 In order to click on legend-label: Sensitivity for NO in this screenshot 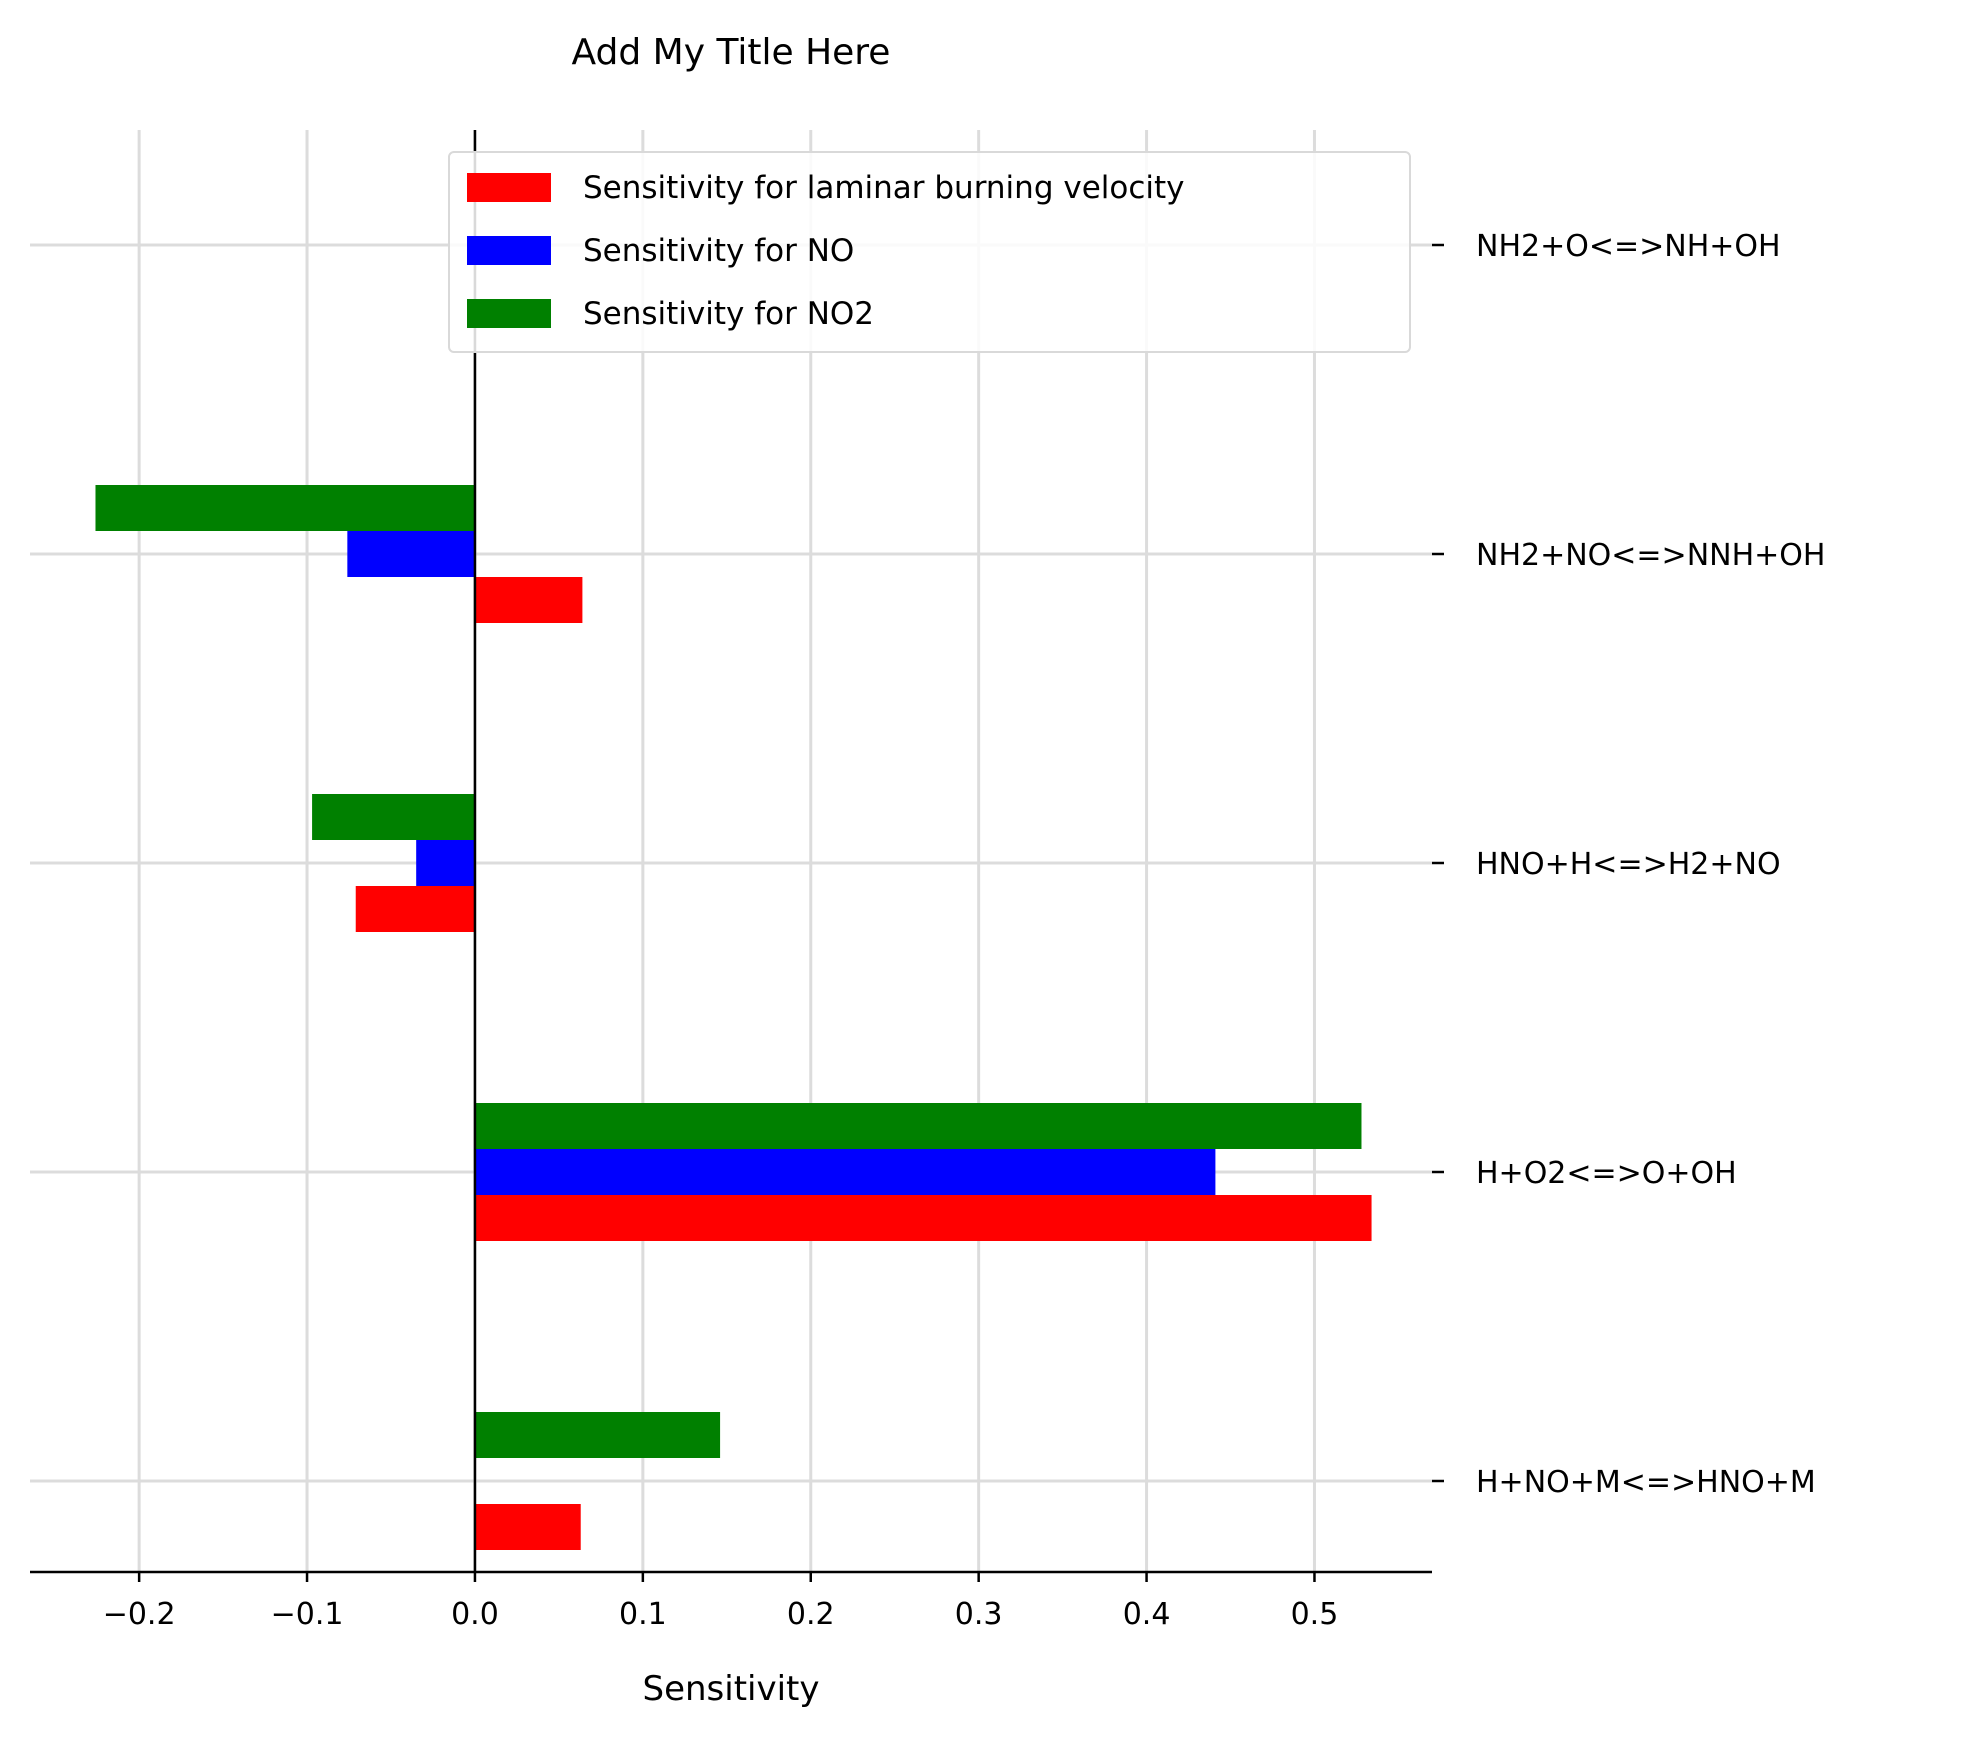, I will do `click(718, 251)`.